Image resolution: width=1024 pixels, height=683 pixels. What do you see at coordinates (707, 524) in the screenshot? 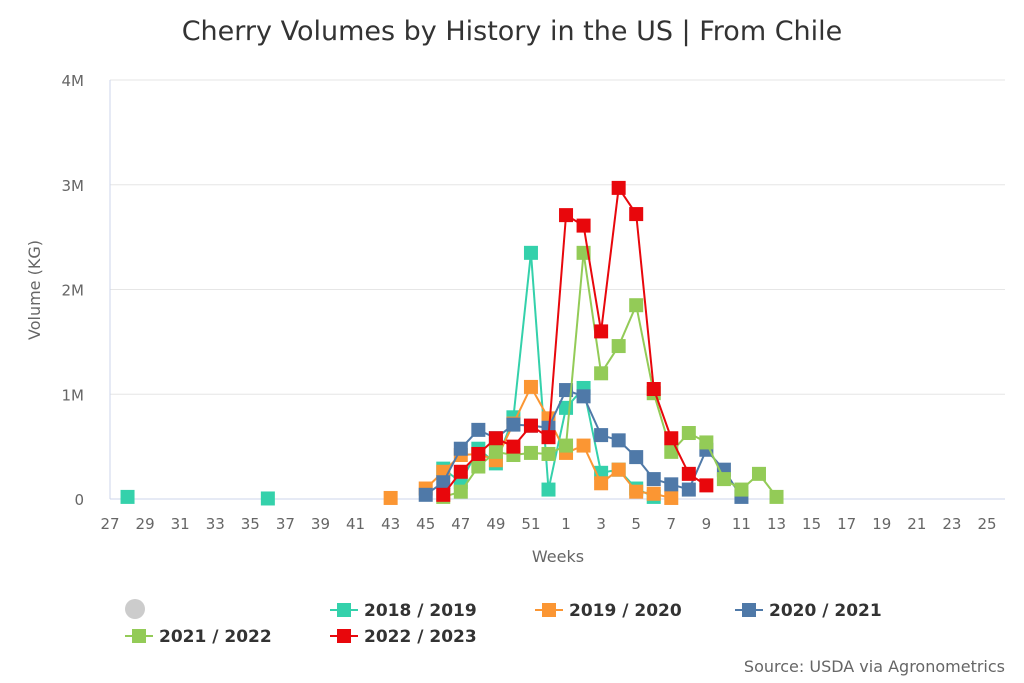
I see `x-tick-label: 9` at bounding box center [707, 524].